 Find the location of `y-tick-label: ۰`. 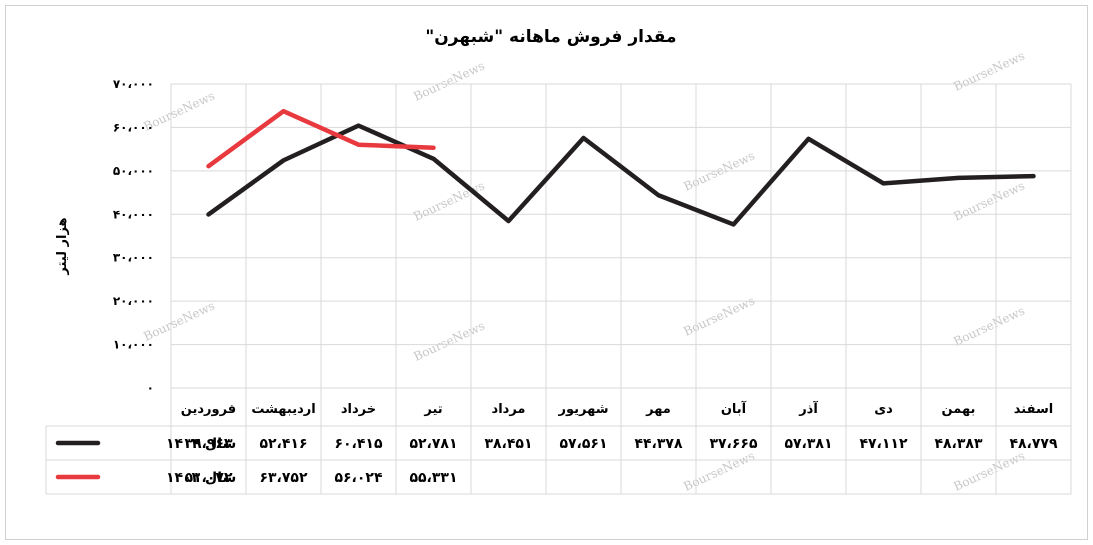

y-tick-label: ۰ is located at coordinates (150, 388).